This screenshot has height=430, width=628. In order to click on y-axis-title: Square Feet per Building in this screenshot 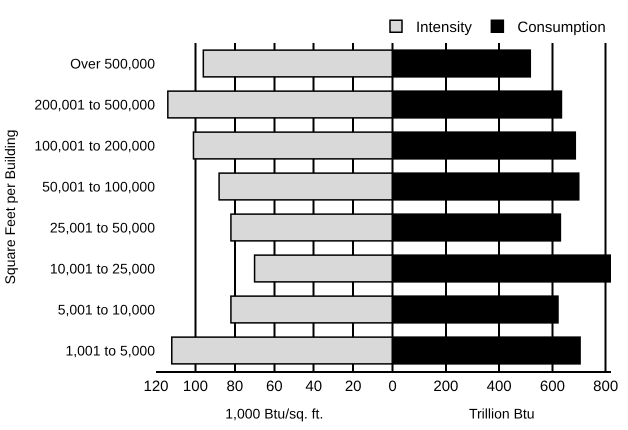, I will do `click(10, 207)`.